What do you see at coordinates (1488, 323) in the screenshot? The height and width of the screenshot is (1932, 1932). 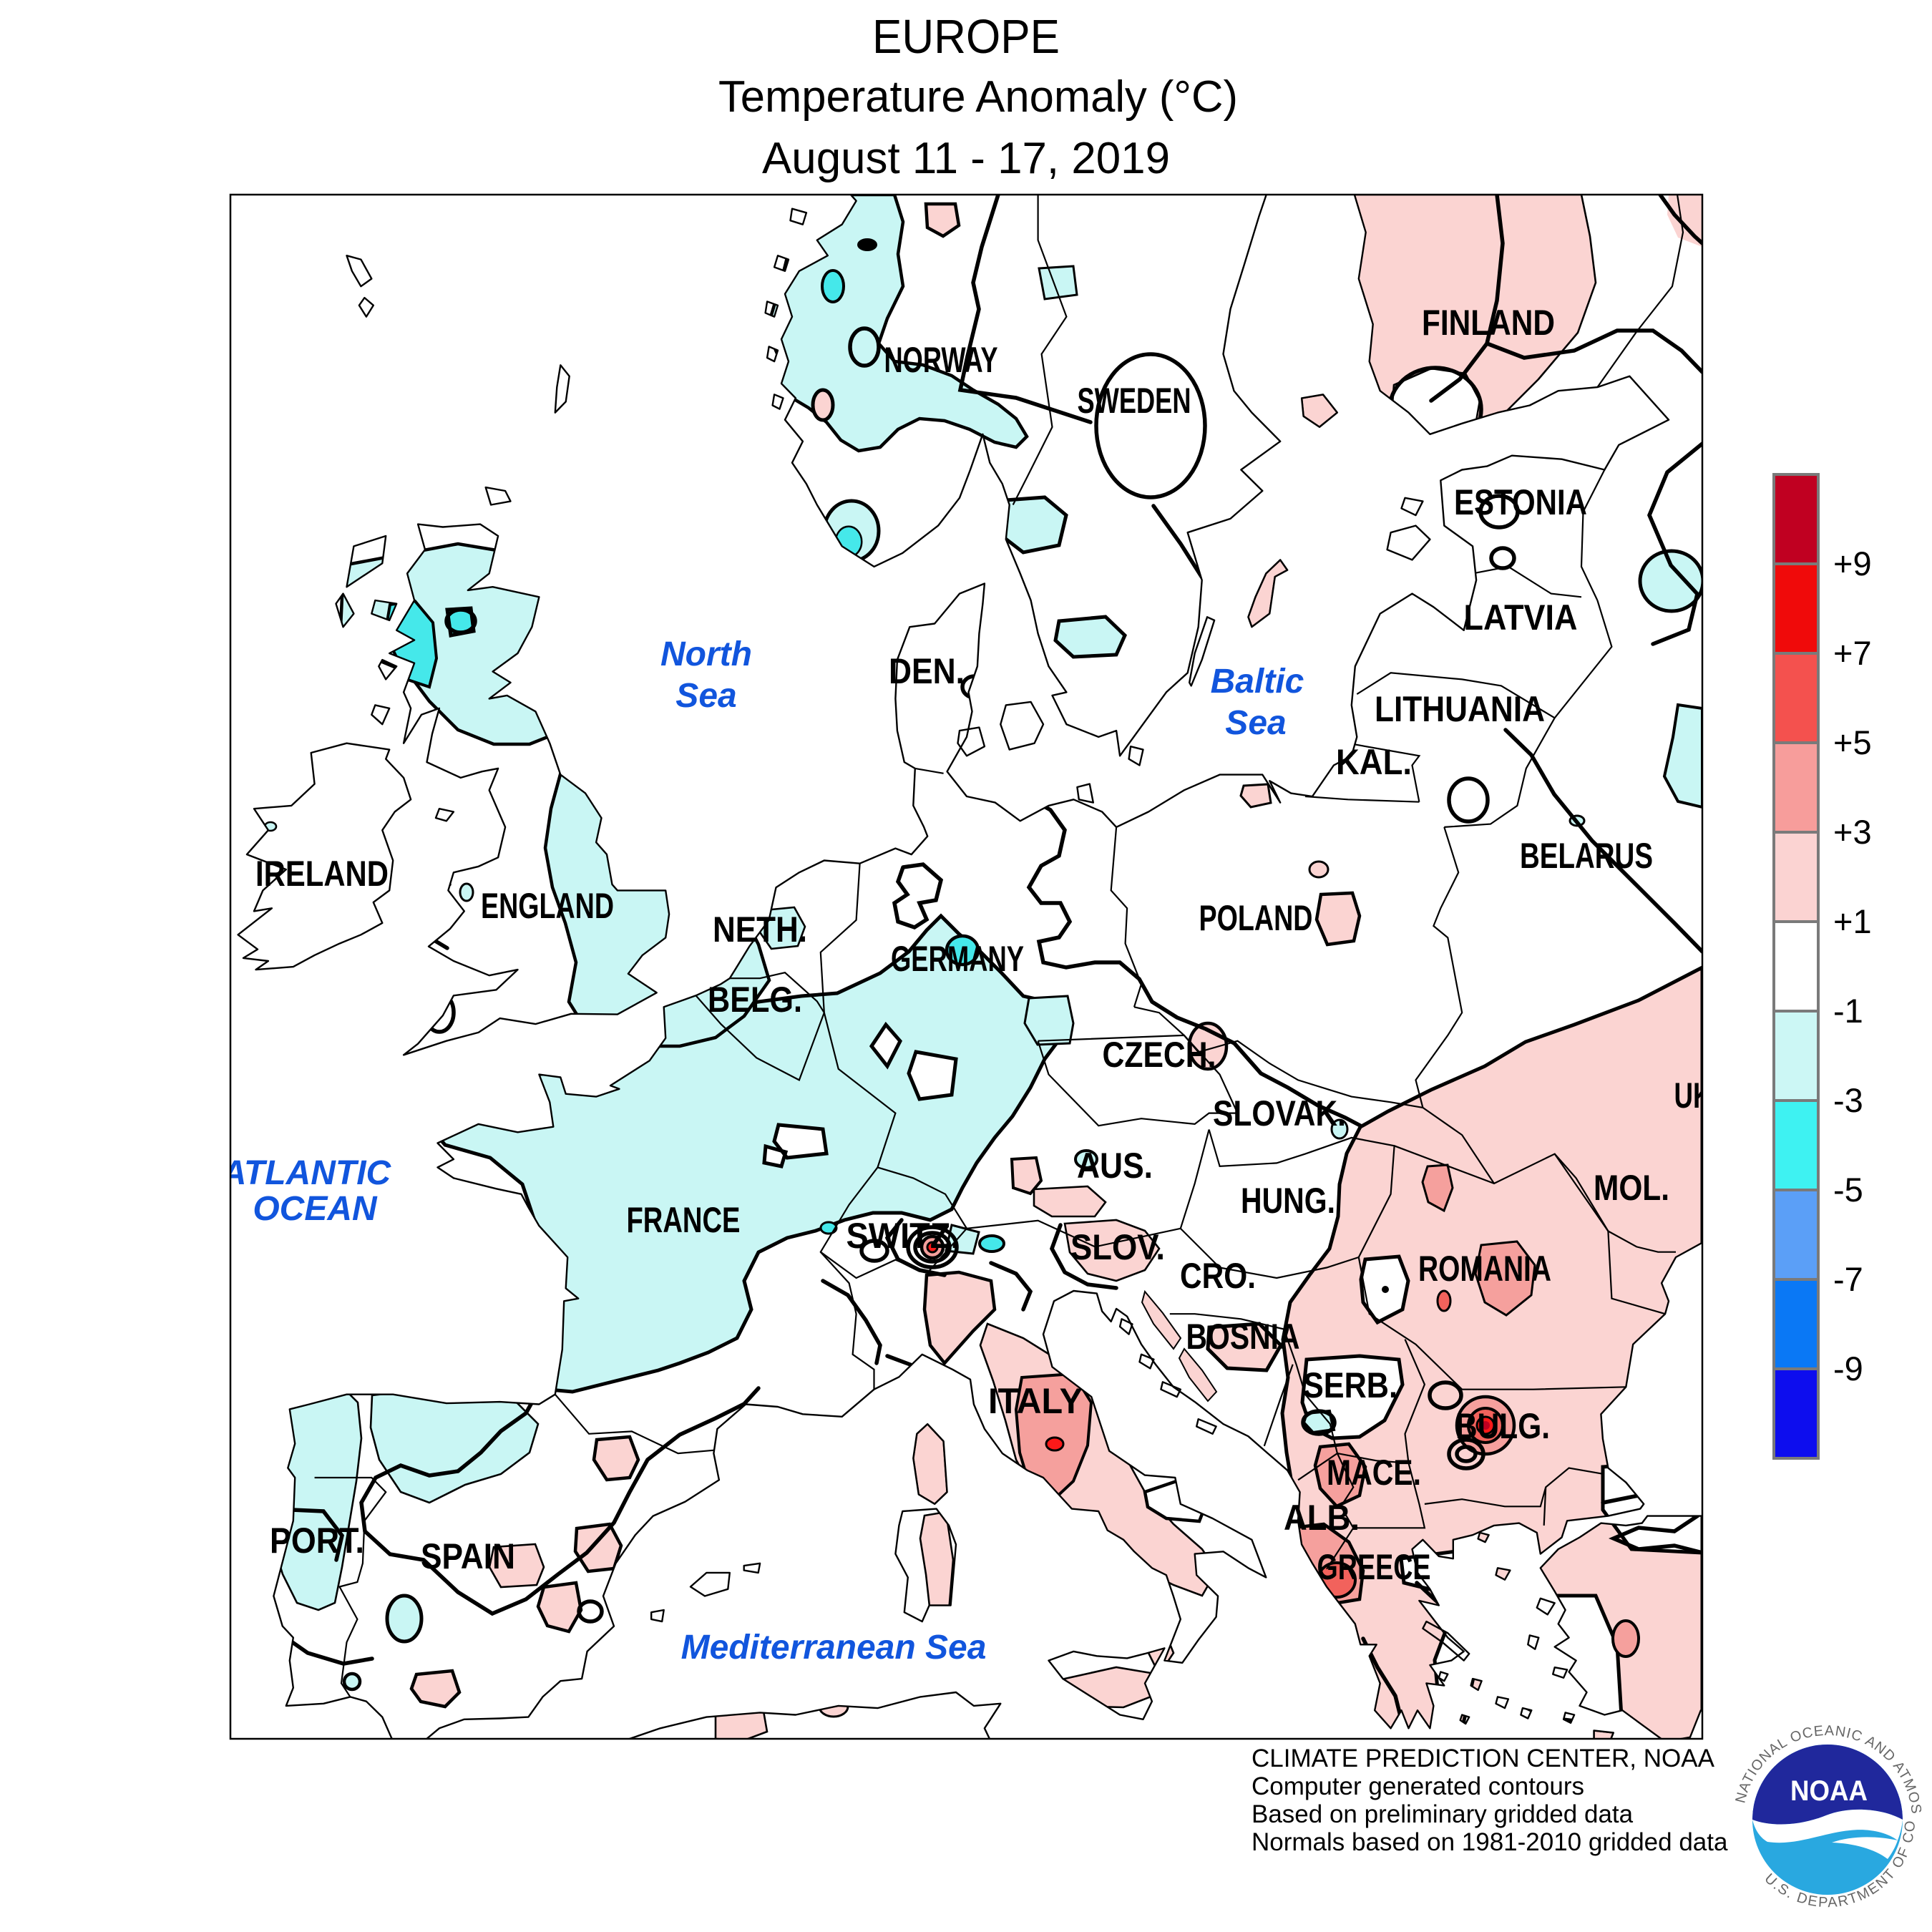 I see `svg-text: FINLAND` at bounding box center [1488, 323].